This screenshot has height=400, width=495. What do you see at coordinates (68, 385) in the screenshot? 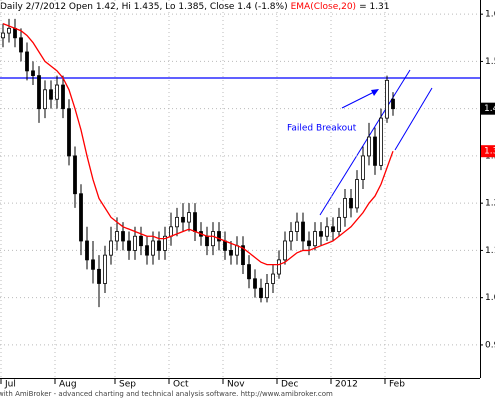
I see `x-tick-label: Aug` at bounding box center [68, 385].